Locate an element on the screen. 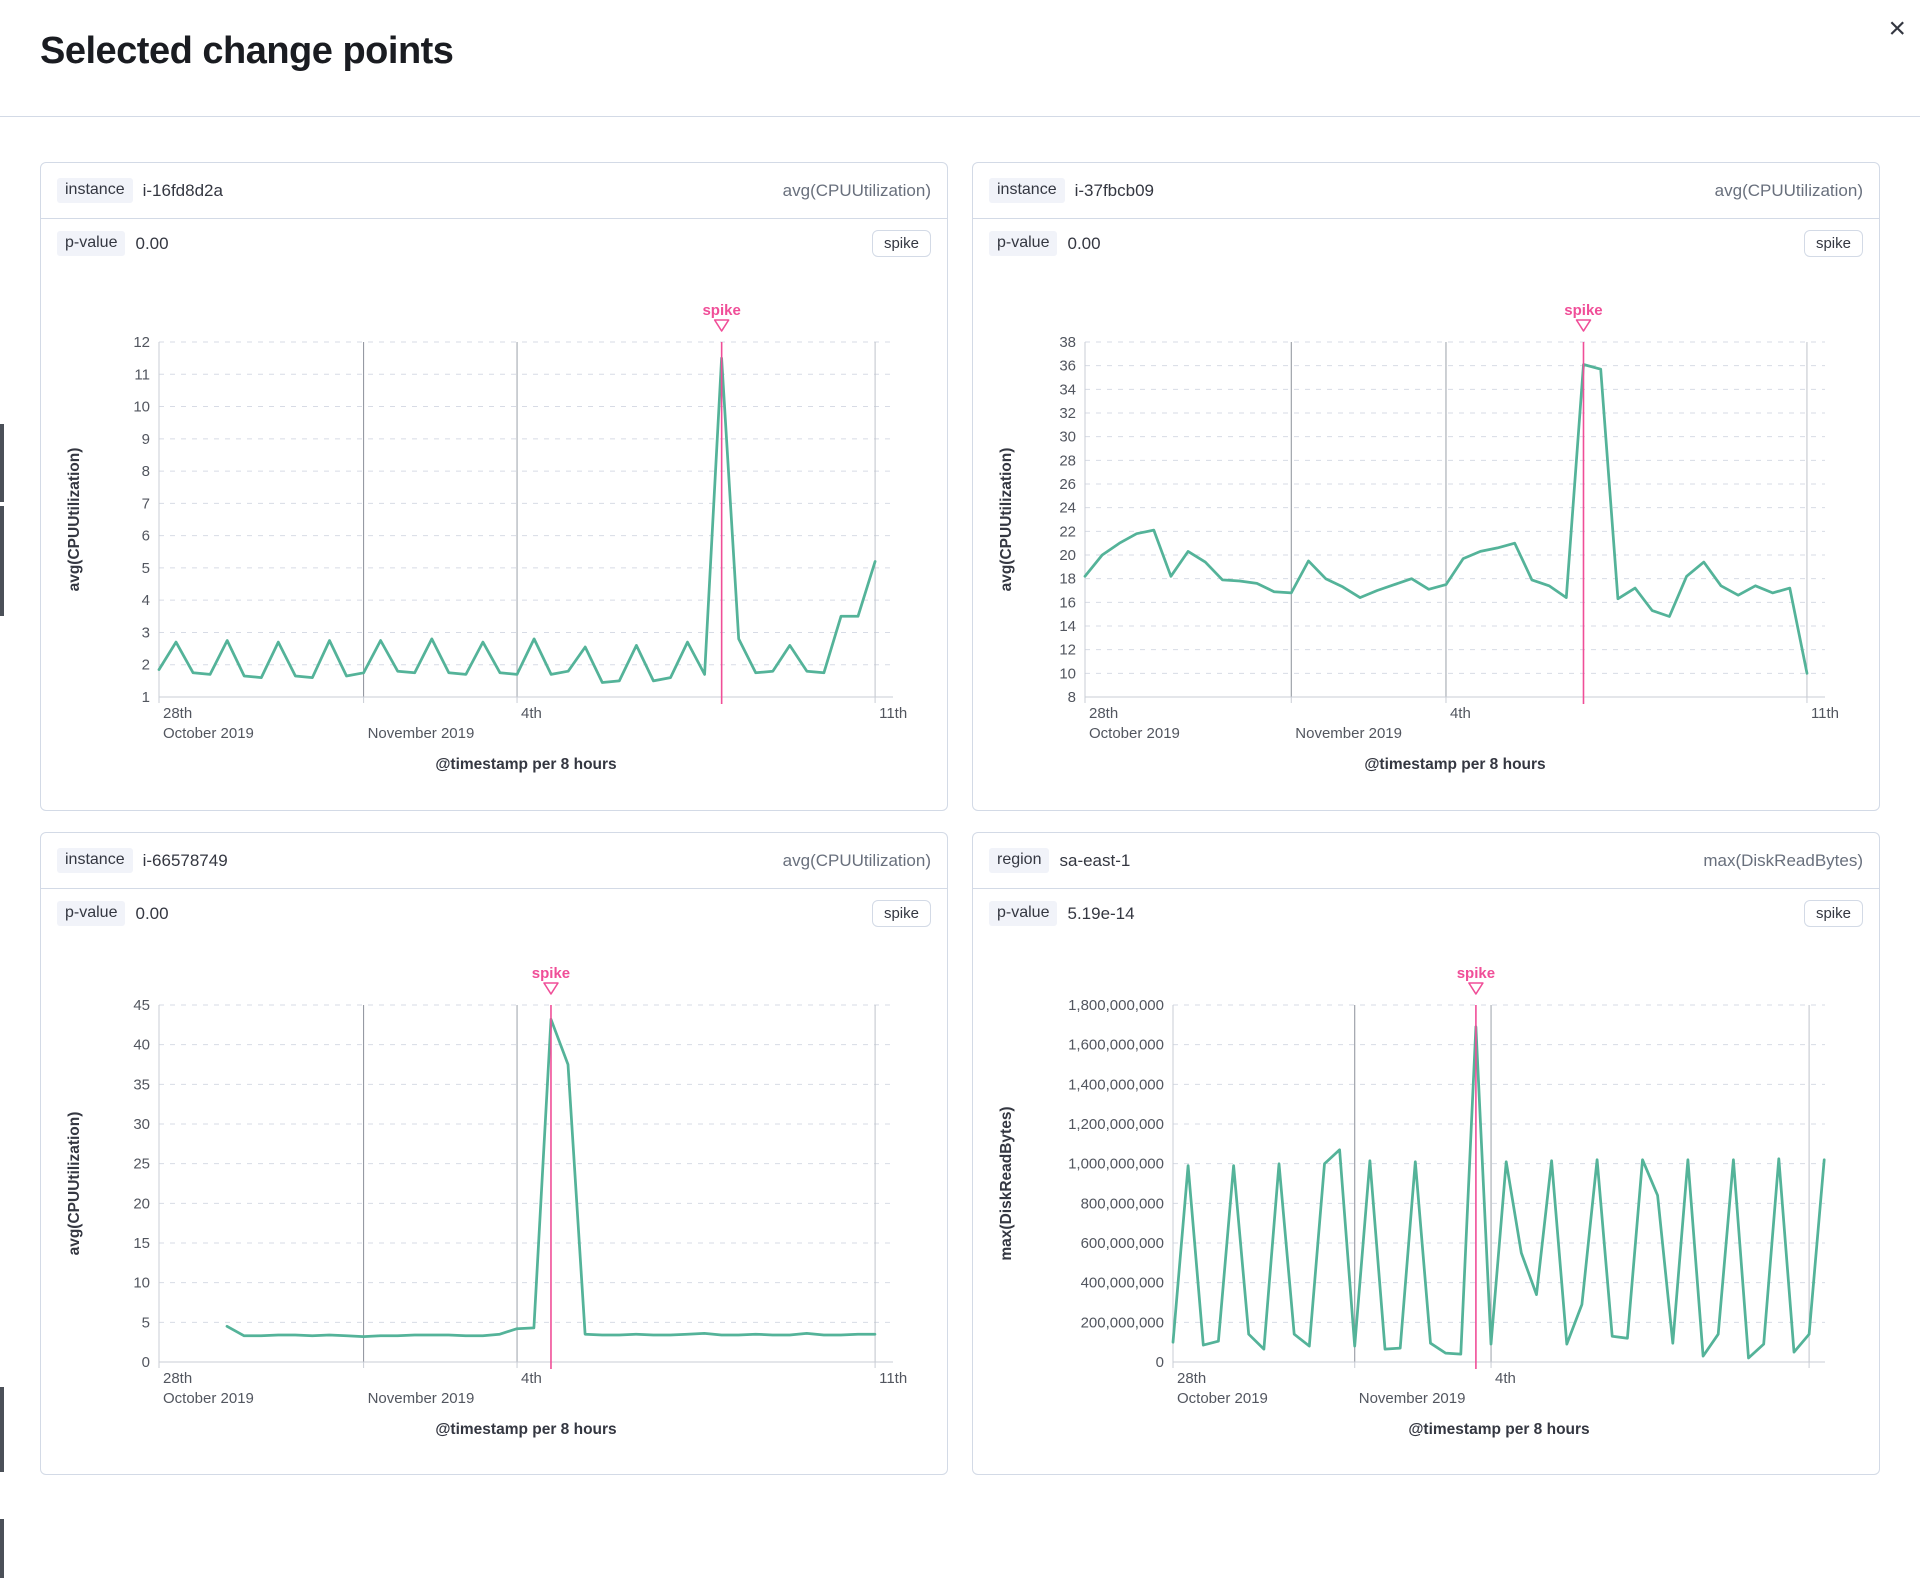 The image size is (1920, 1578). svg-text: 800,000,000 is located at coordinates (1122, 1203).